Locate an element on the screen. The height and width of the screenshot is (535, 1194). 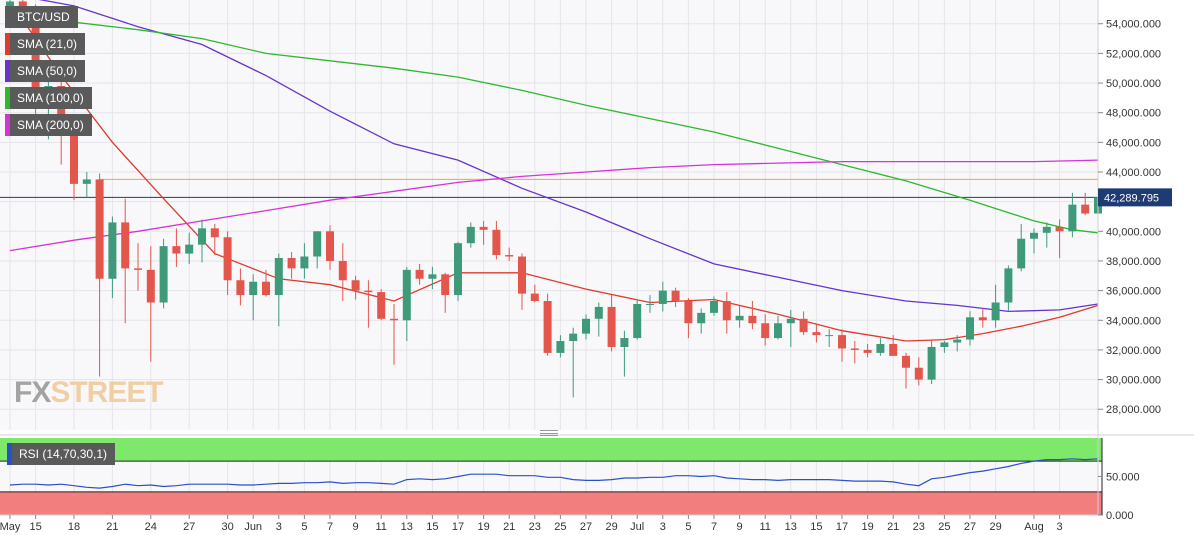
legend-label: SMA (21,0) is located at coordinates (47, 44).